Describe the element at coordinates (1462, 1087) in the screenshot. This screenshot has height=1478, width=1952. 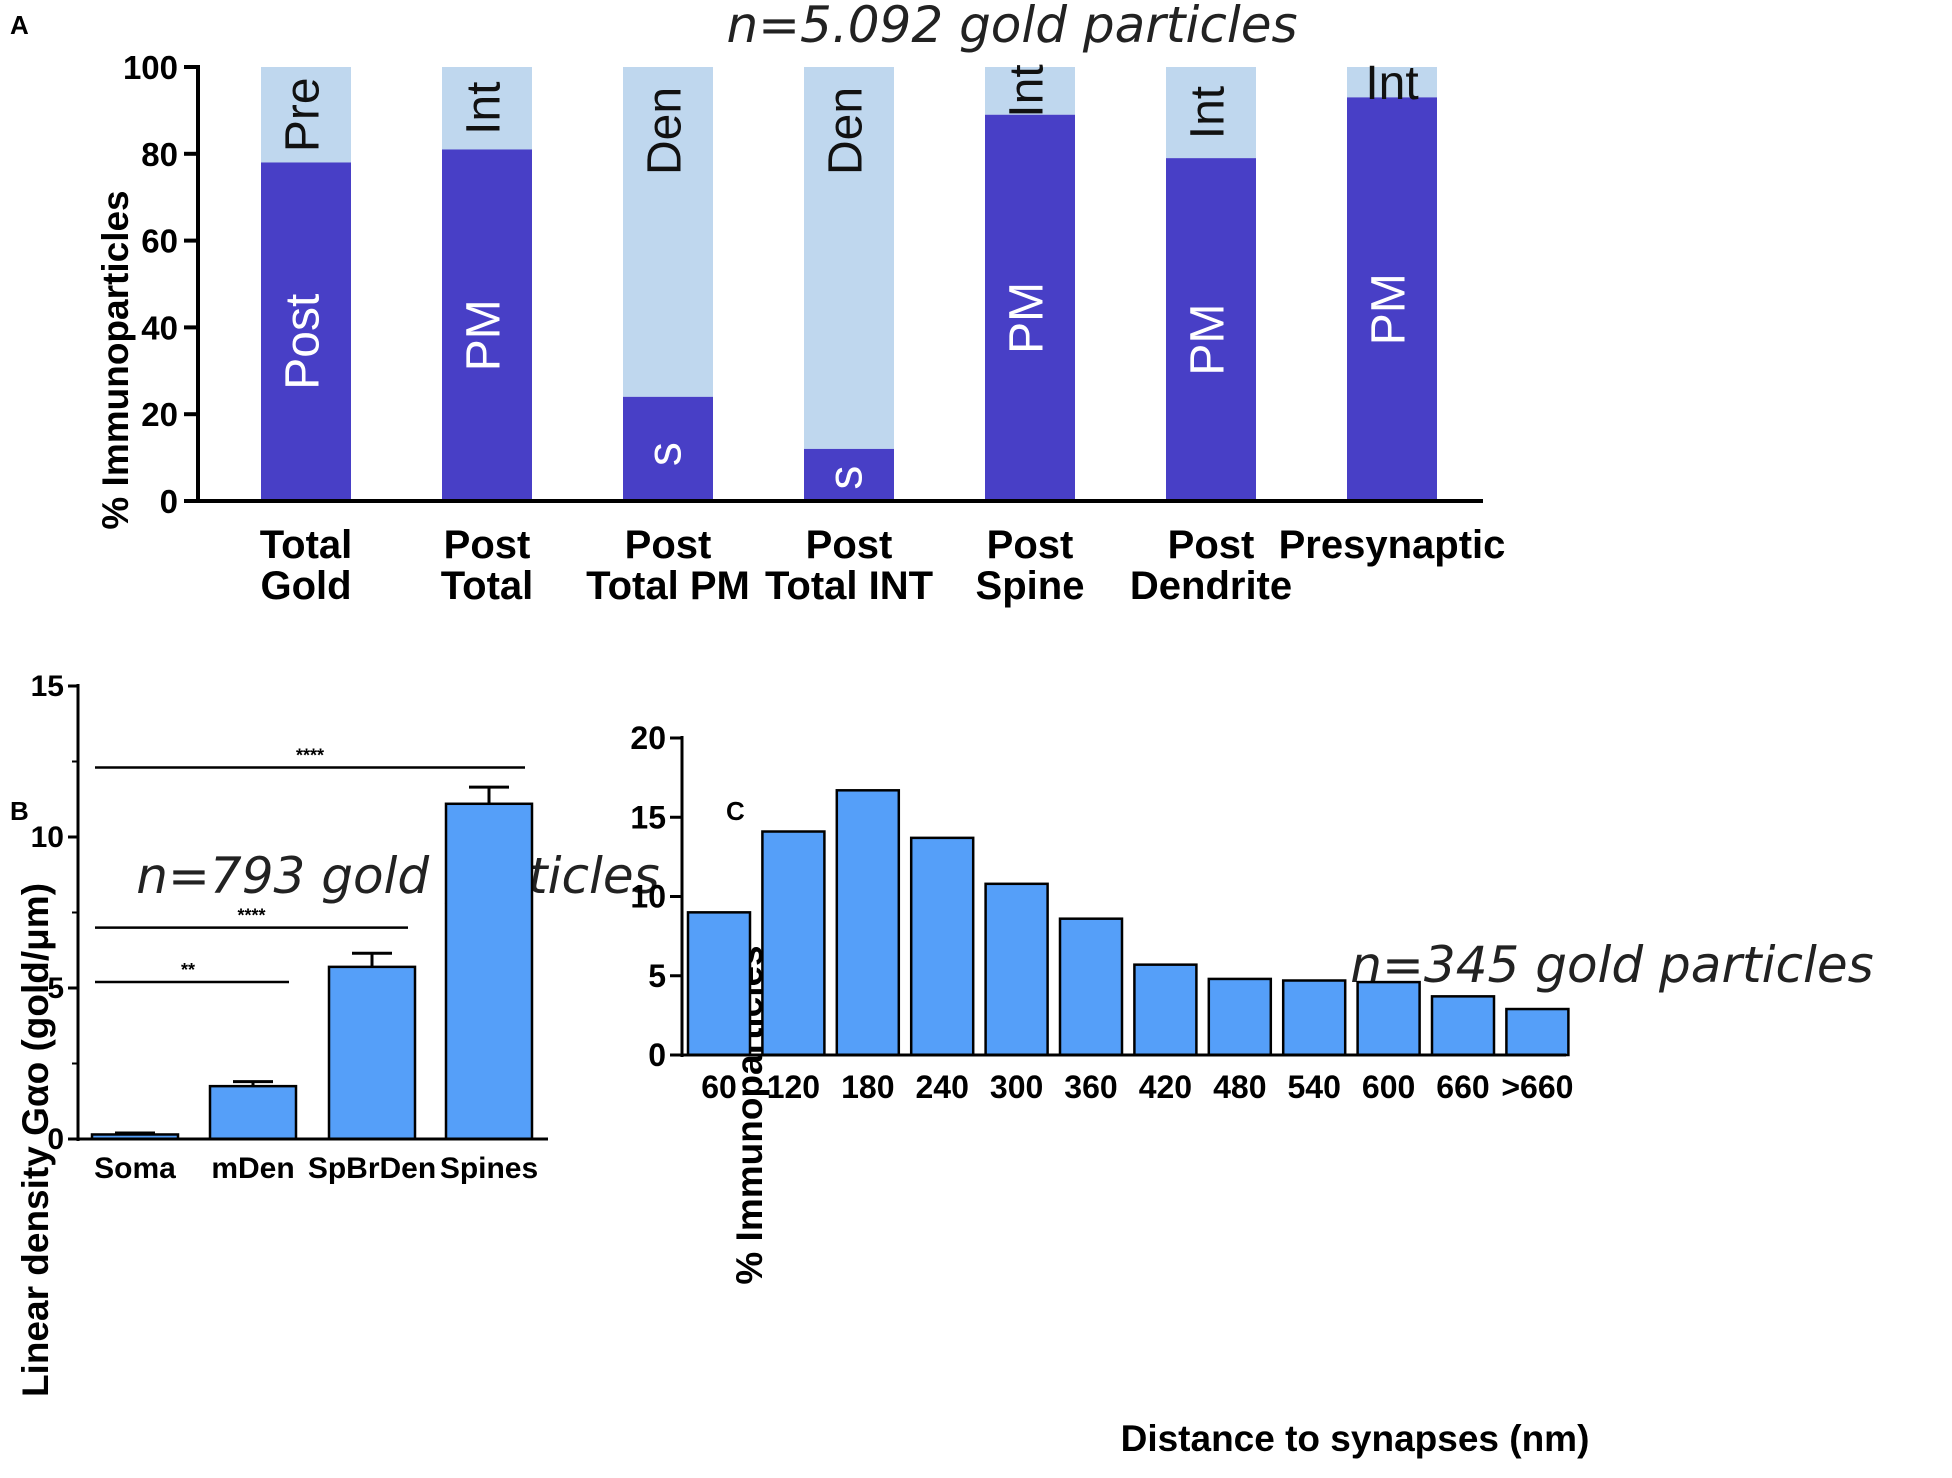
I see `x-tick-label-c: 660` at that location.